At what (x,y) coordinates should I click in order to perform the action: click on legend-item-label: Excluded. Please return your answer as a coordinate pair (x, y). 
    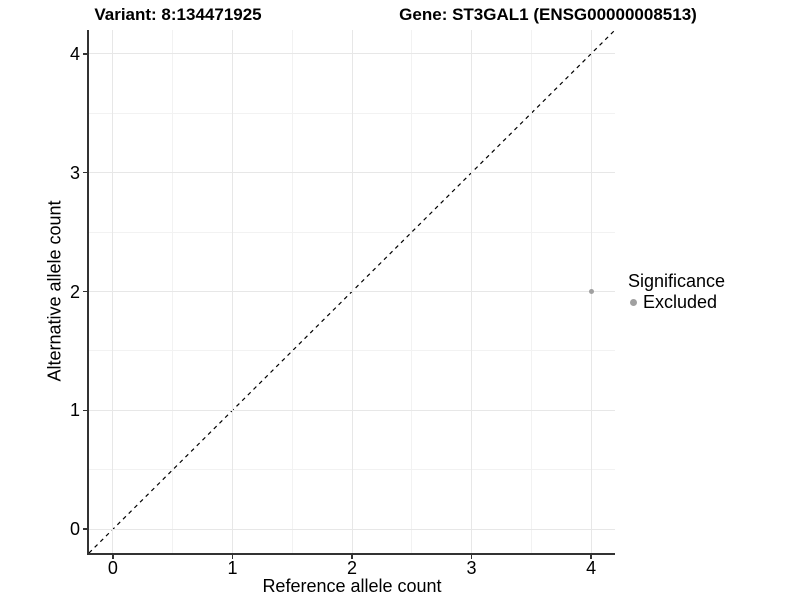
    Looking at the image, I should click on (680, 302).